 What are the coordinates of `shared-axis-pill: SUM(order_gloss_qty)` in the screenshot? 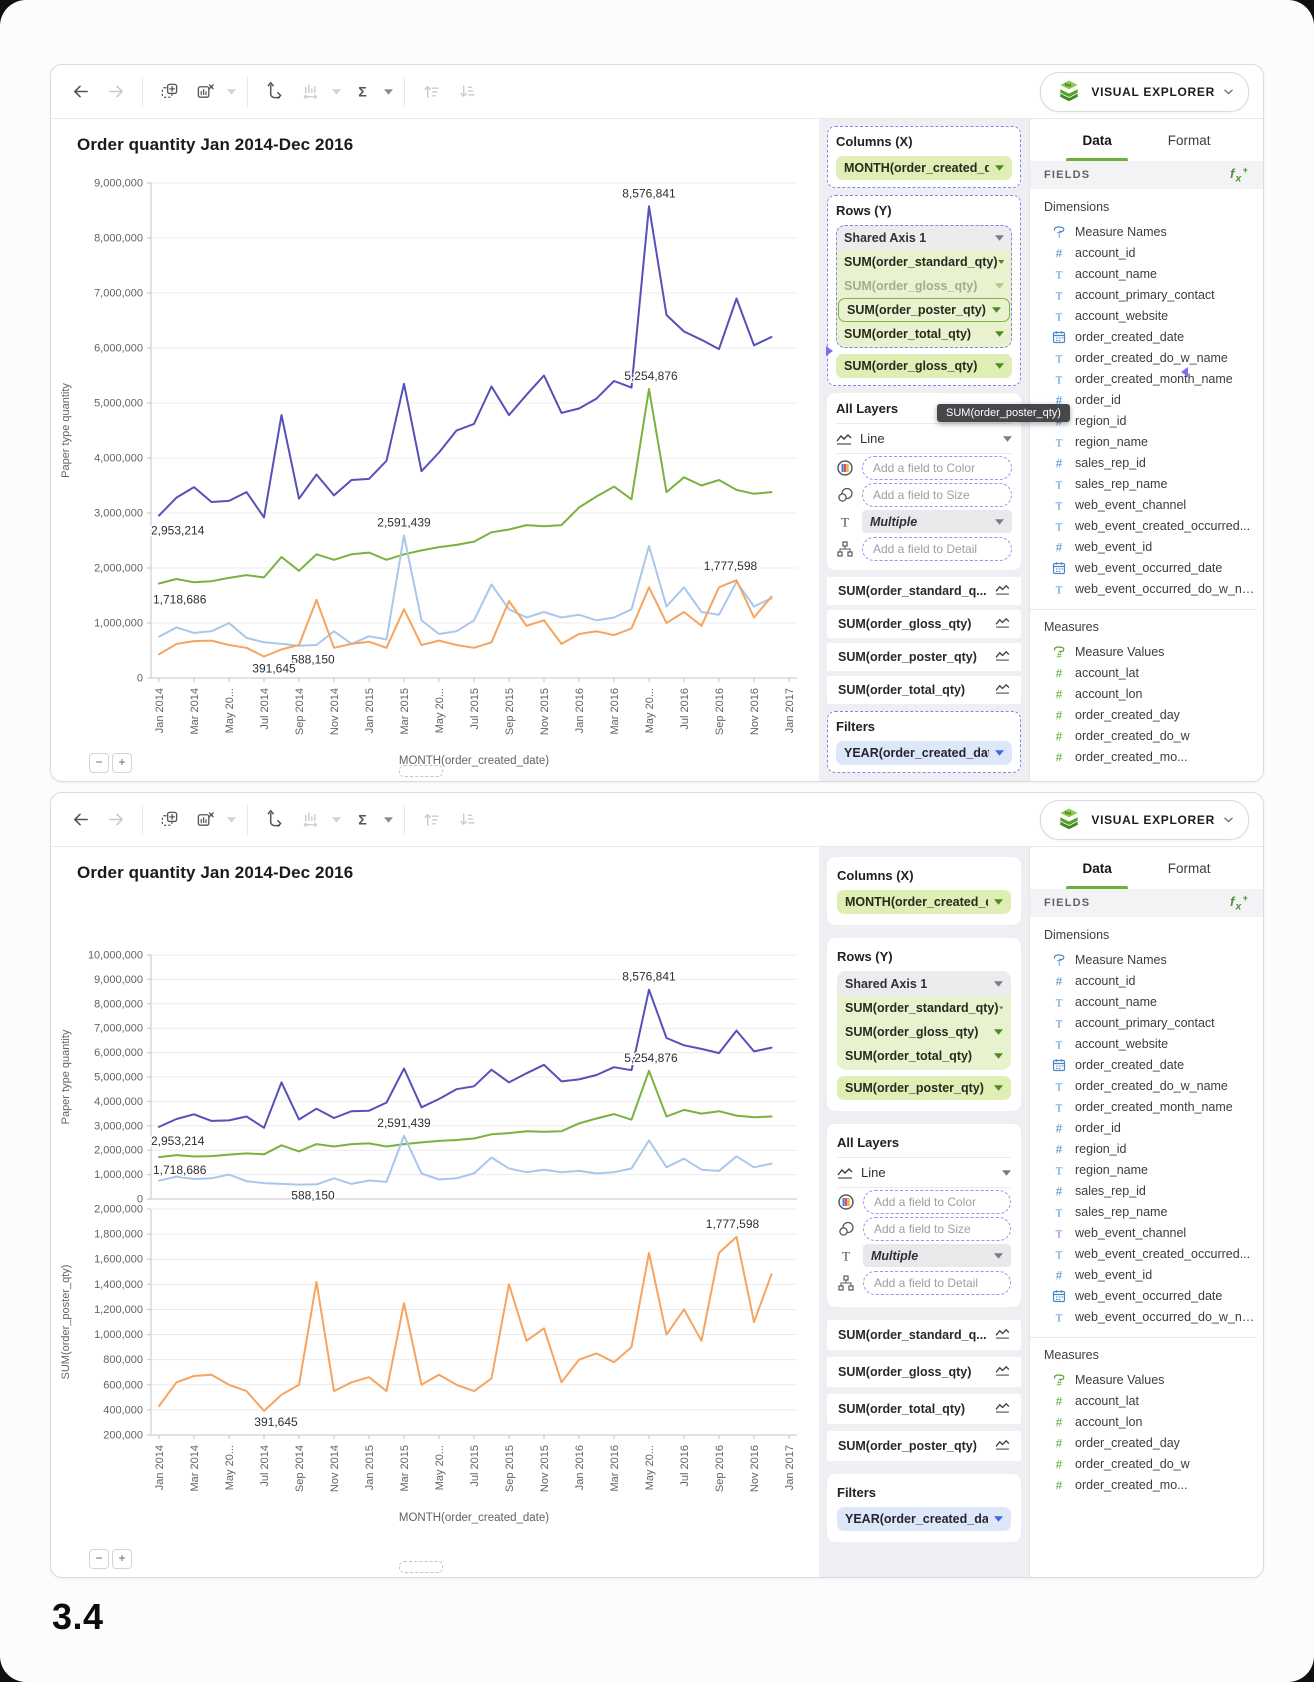 It's located at (924, 1032).